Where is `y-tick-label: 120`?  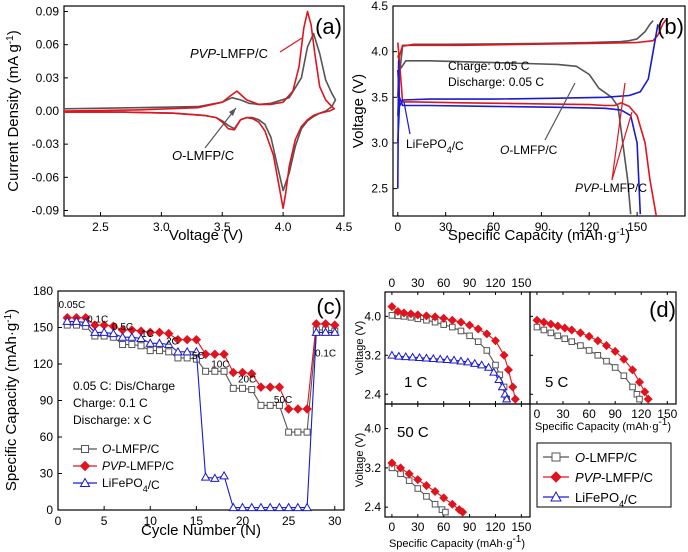
y-tick-label: 120 is located at coordinates (43, 364).